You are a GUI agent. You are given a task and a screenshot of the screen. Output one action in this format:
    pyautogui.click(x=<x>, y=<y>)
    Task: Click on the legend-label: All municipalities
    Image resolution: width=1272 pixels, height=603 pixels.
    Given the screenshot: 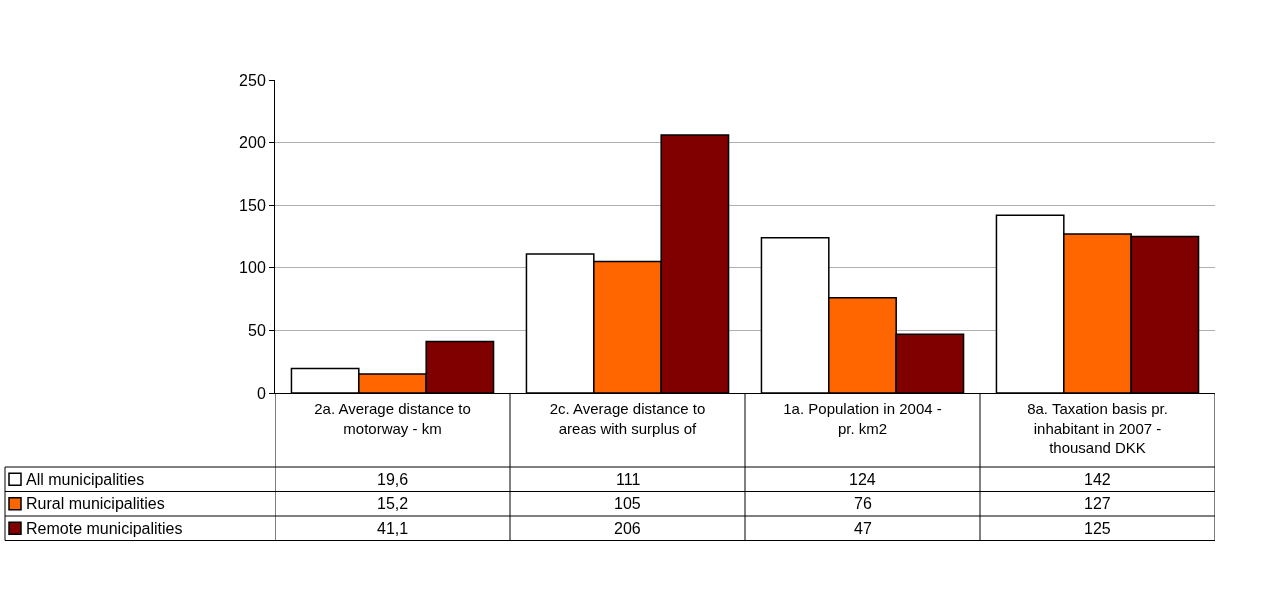 What is the action you would take?
    pyautogui.click(x=85, y=479)
    